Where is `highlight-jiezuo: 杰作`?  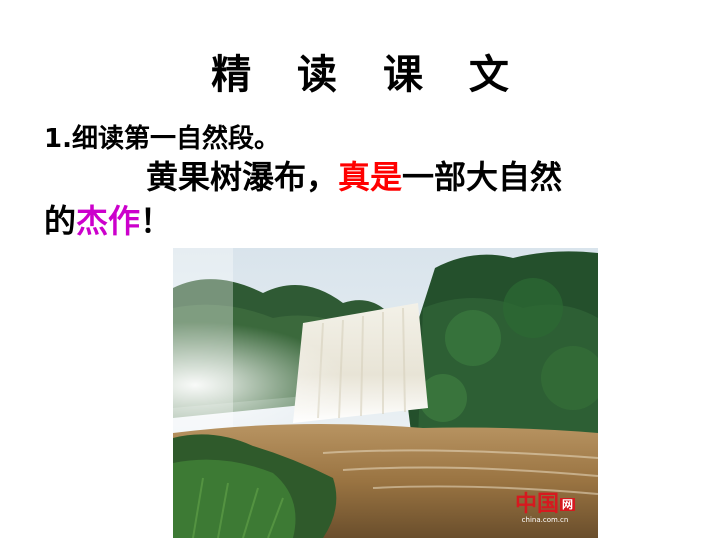 highlight-jiezuo: 杰作 is located at coordinates (108, 221).